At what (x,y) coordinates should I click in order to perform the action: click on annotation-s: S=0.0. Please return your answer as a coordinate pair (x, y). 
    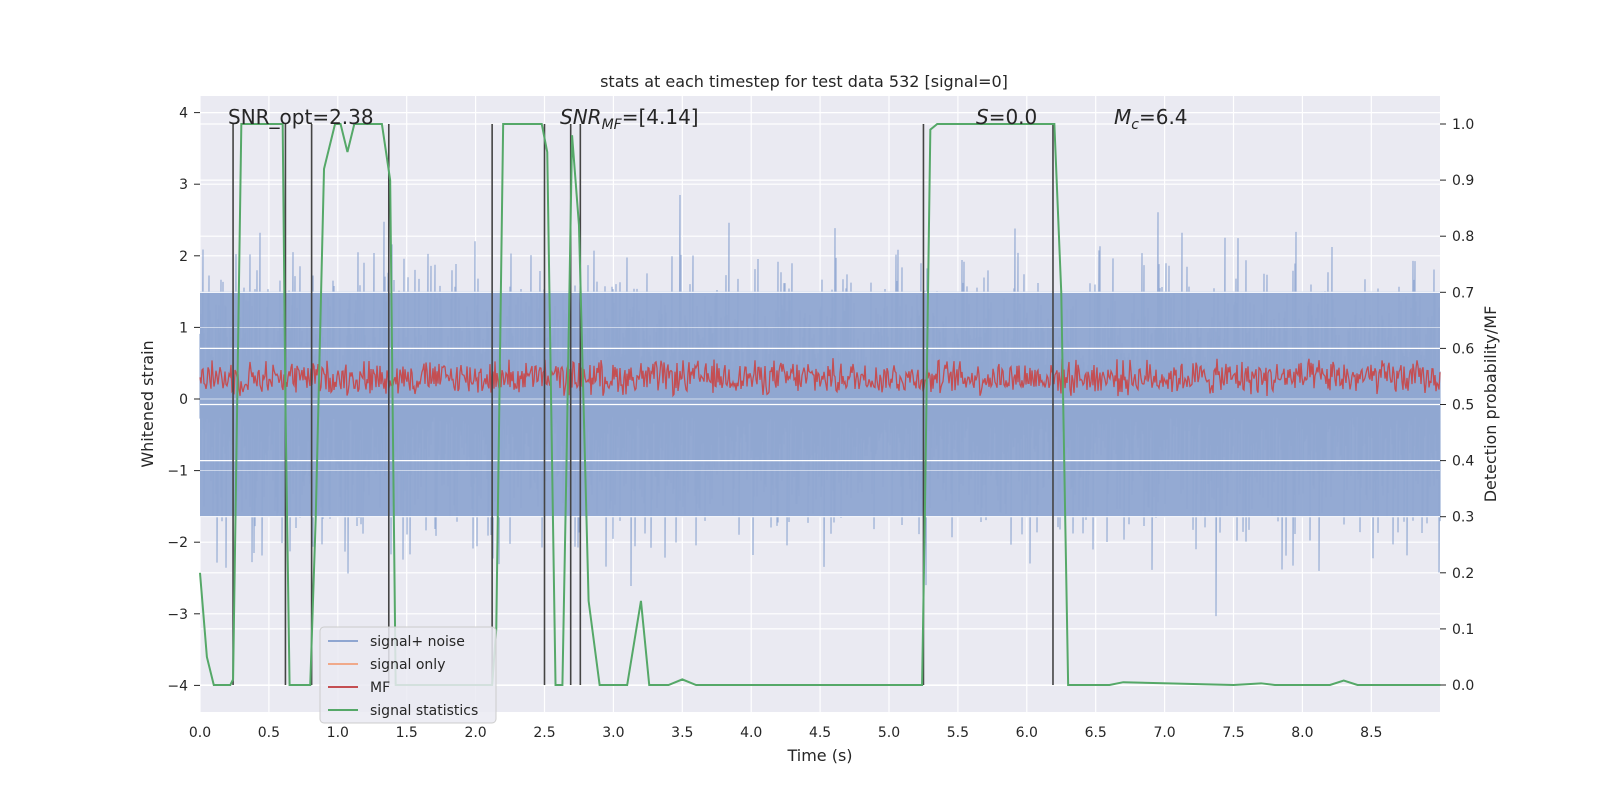
    Looking at the image, I should click on (1006, 117).